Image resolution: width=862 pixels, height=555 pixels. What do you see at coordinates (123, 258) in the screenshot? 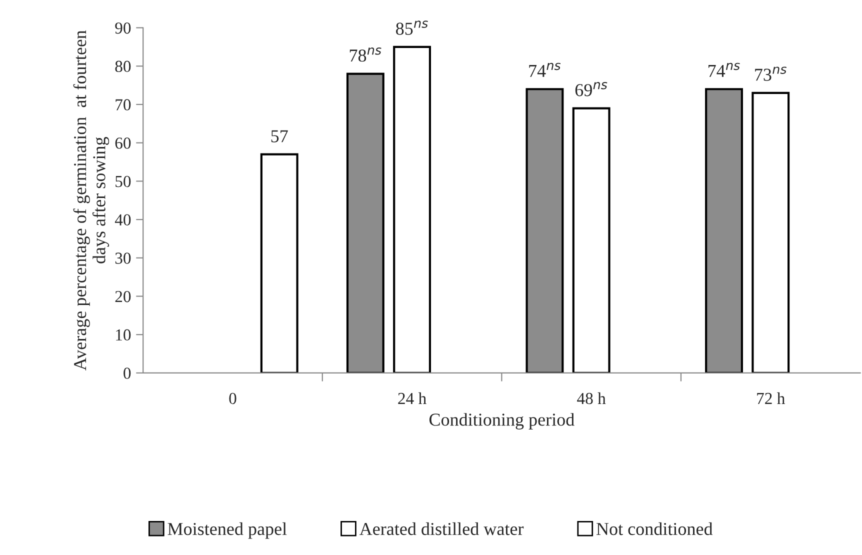
I see `y-tick-label: 30` at bounding box center [123, 258].